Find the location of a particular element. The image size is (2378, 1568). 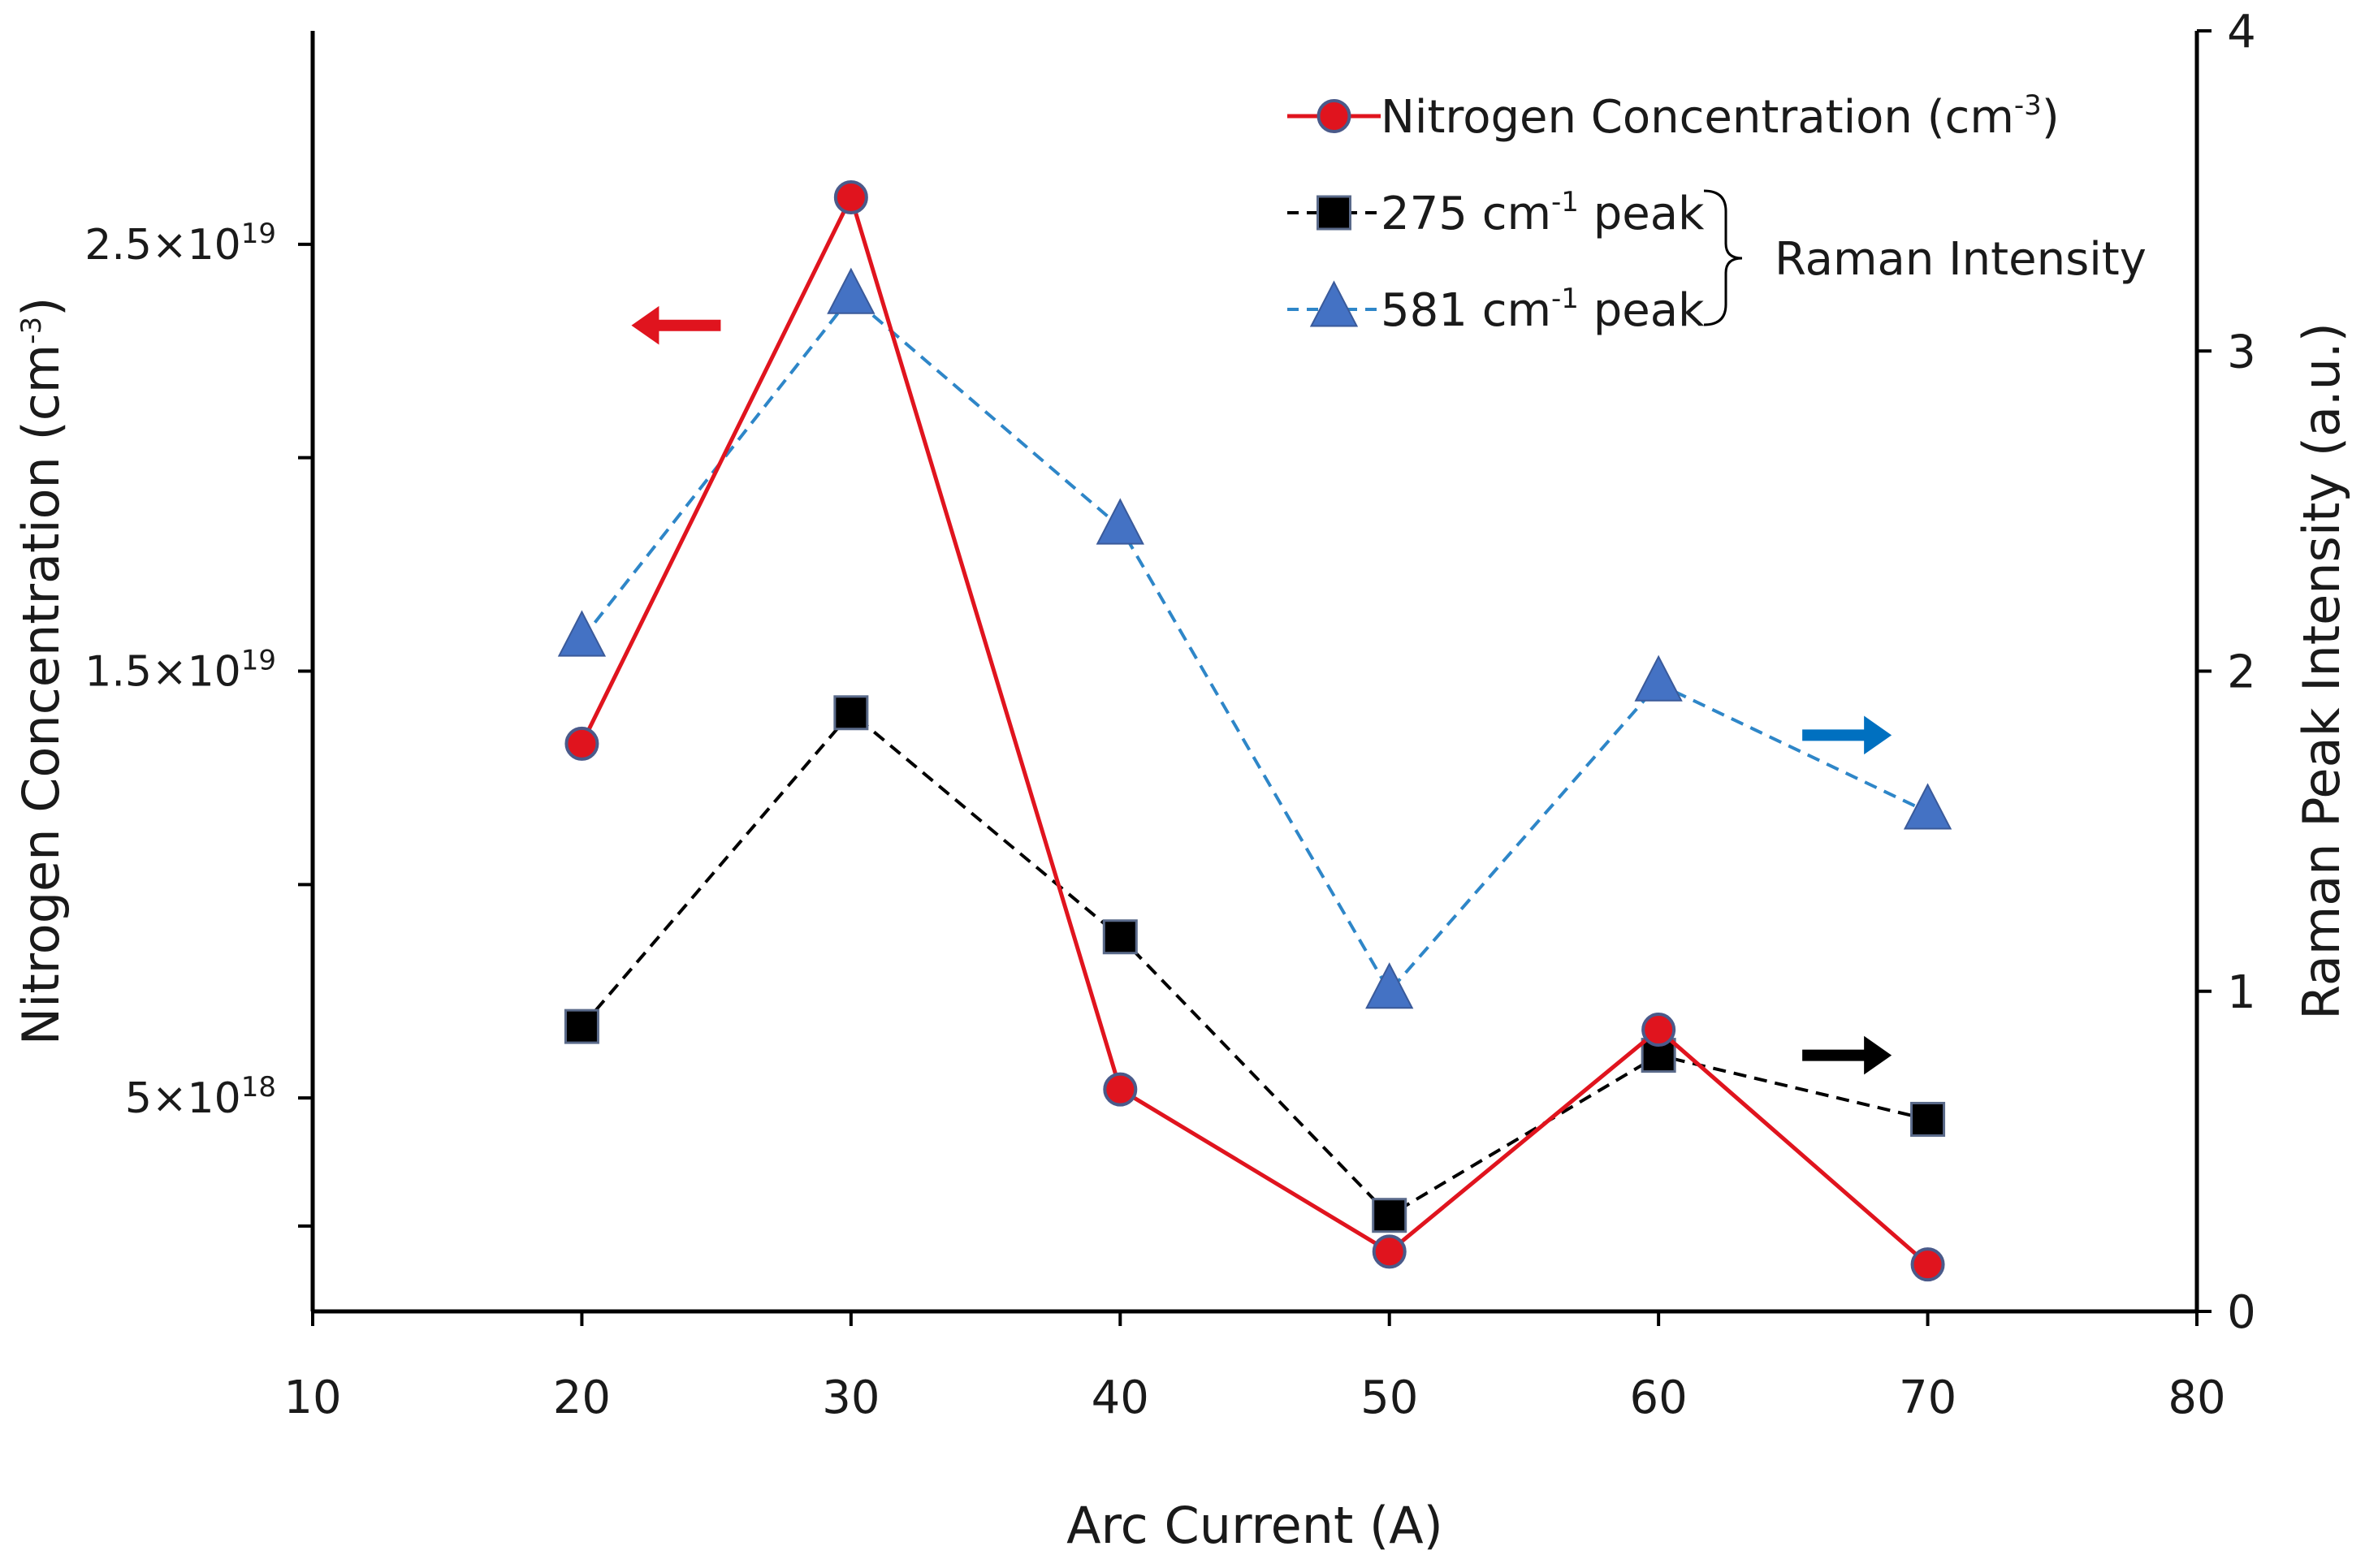

y-left-tick-label: 1.5×10¹⁹ is located at coordinates (180, 671).